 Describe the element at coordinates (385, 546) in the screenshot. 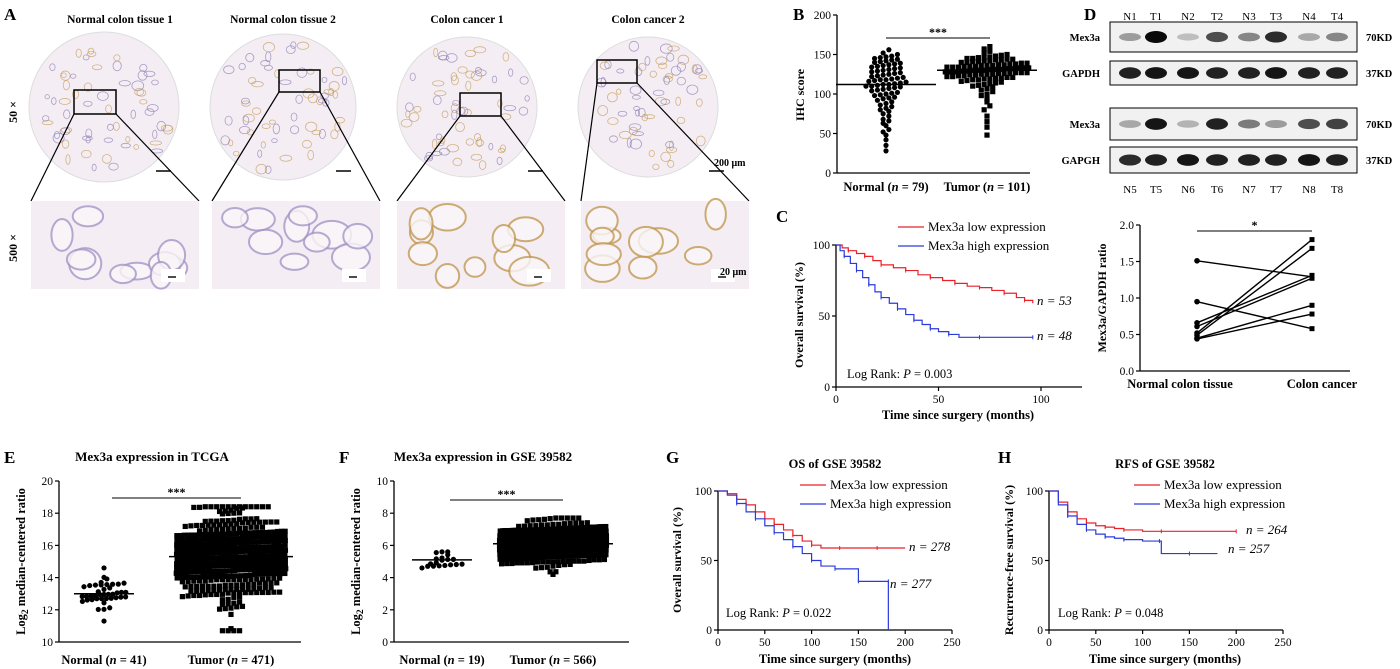

I see `y-tick-label: 6` at that location.